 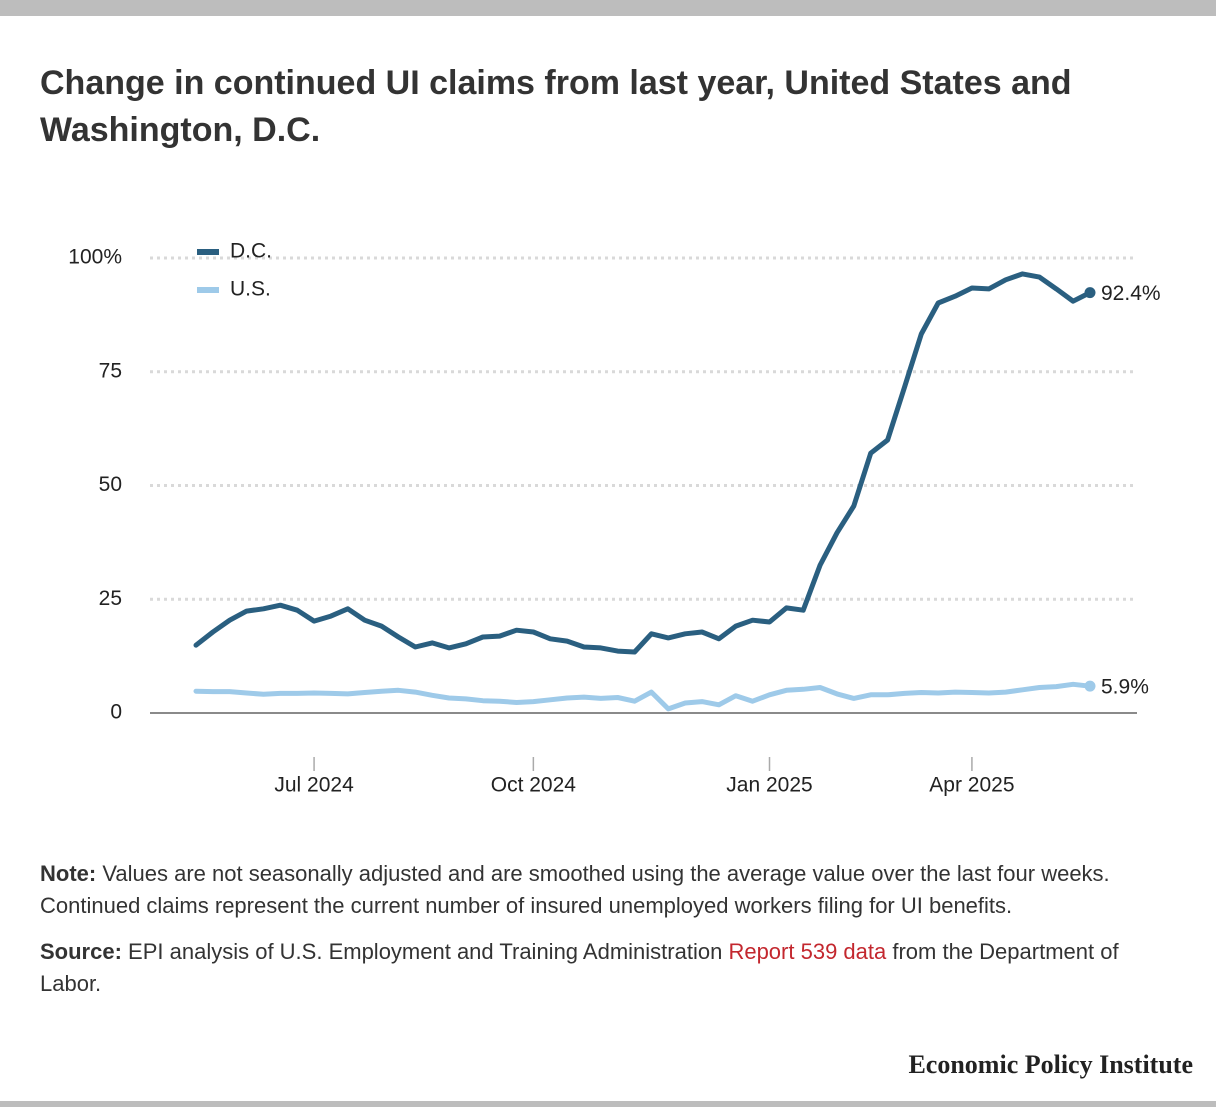 What do you see at coordinates (769, 785) in the screenshot?
I see `x-tick-label: Jan 2025` at bounding box center [769, 785].